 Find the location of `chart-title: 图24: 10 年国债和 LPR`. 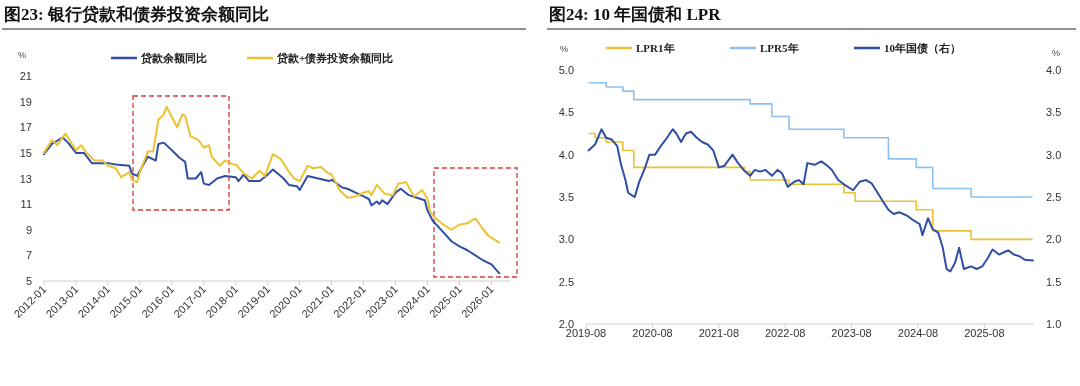

chart-title: 图24: 10 年国债和 LPR is located at coordinates (635, 14).